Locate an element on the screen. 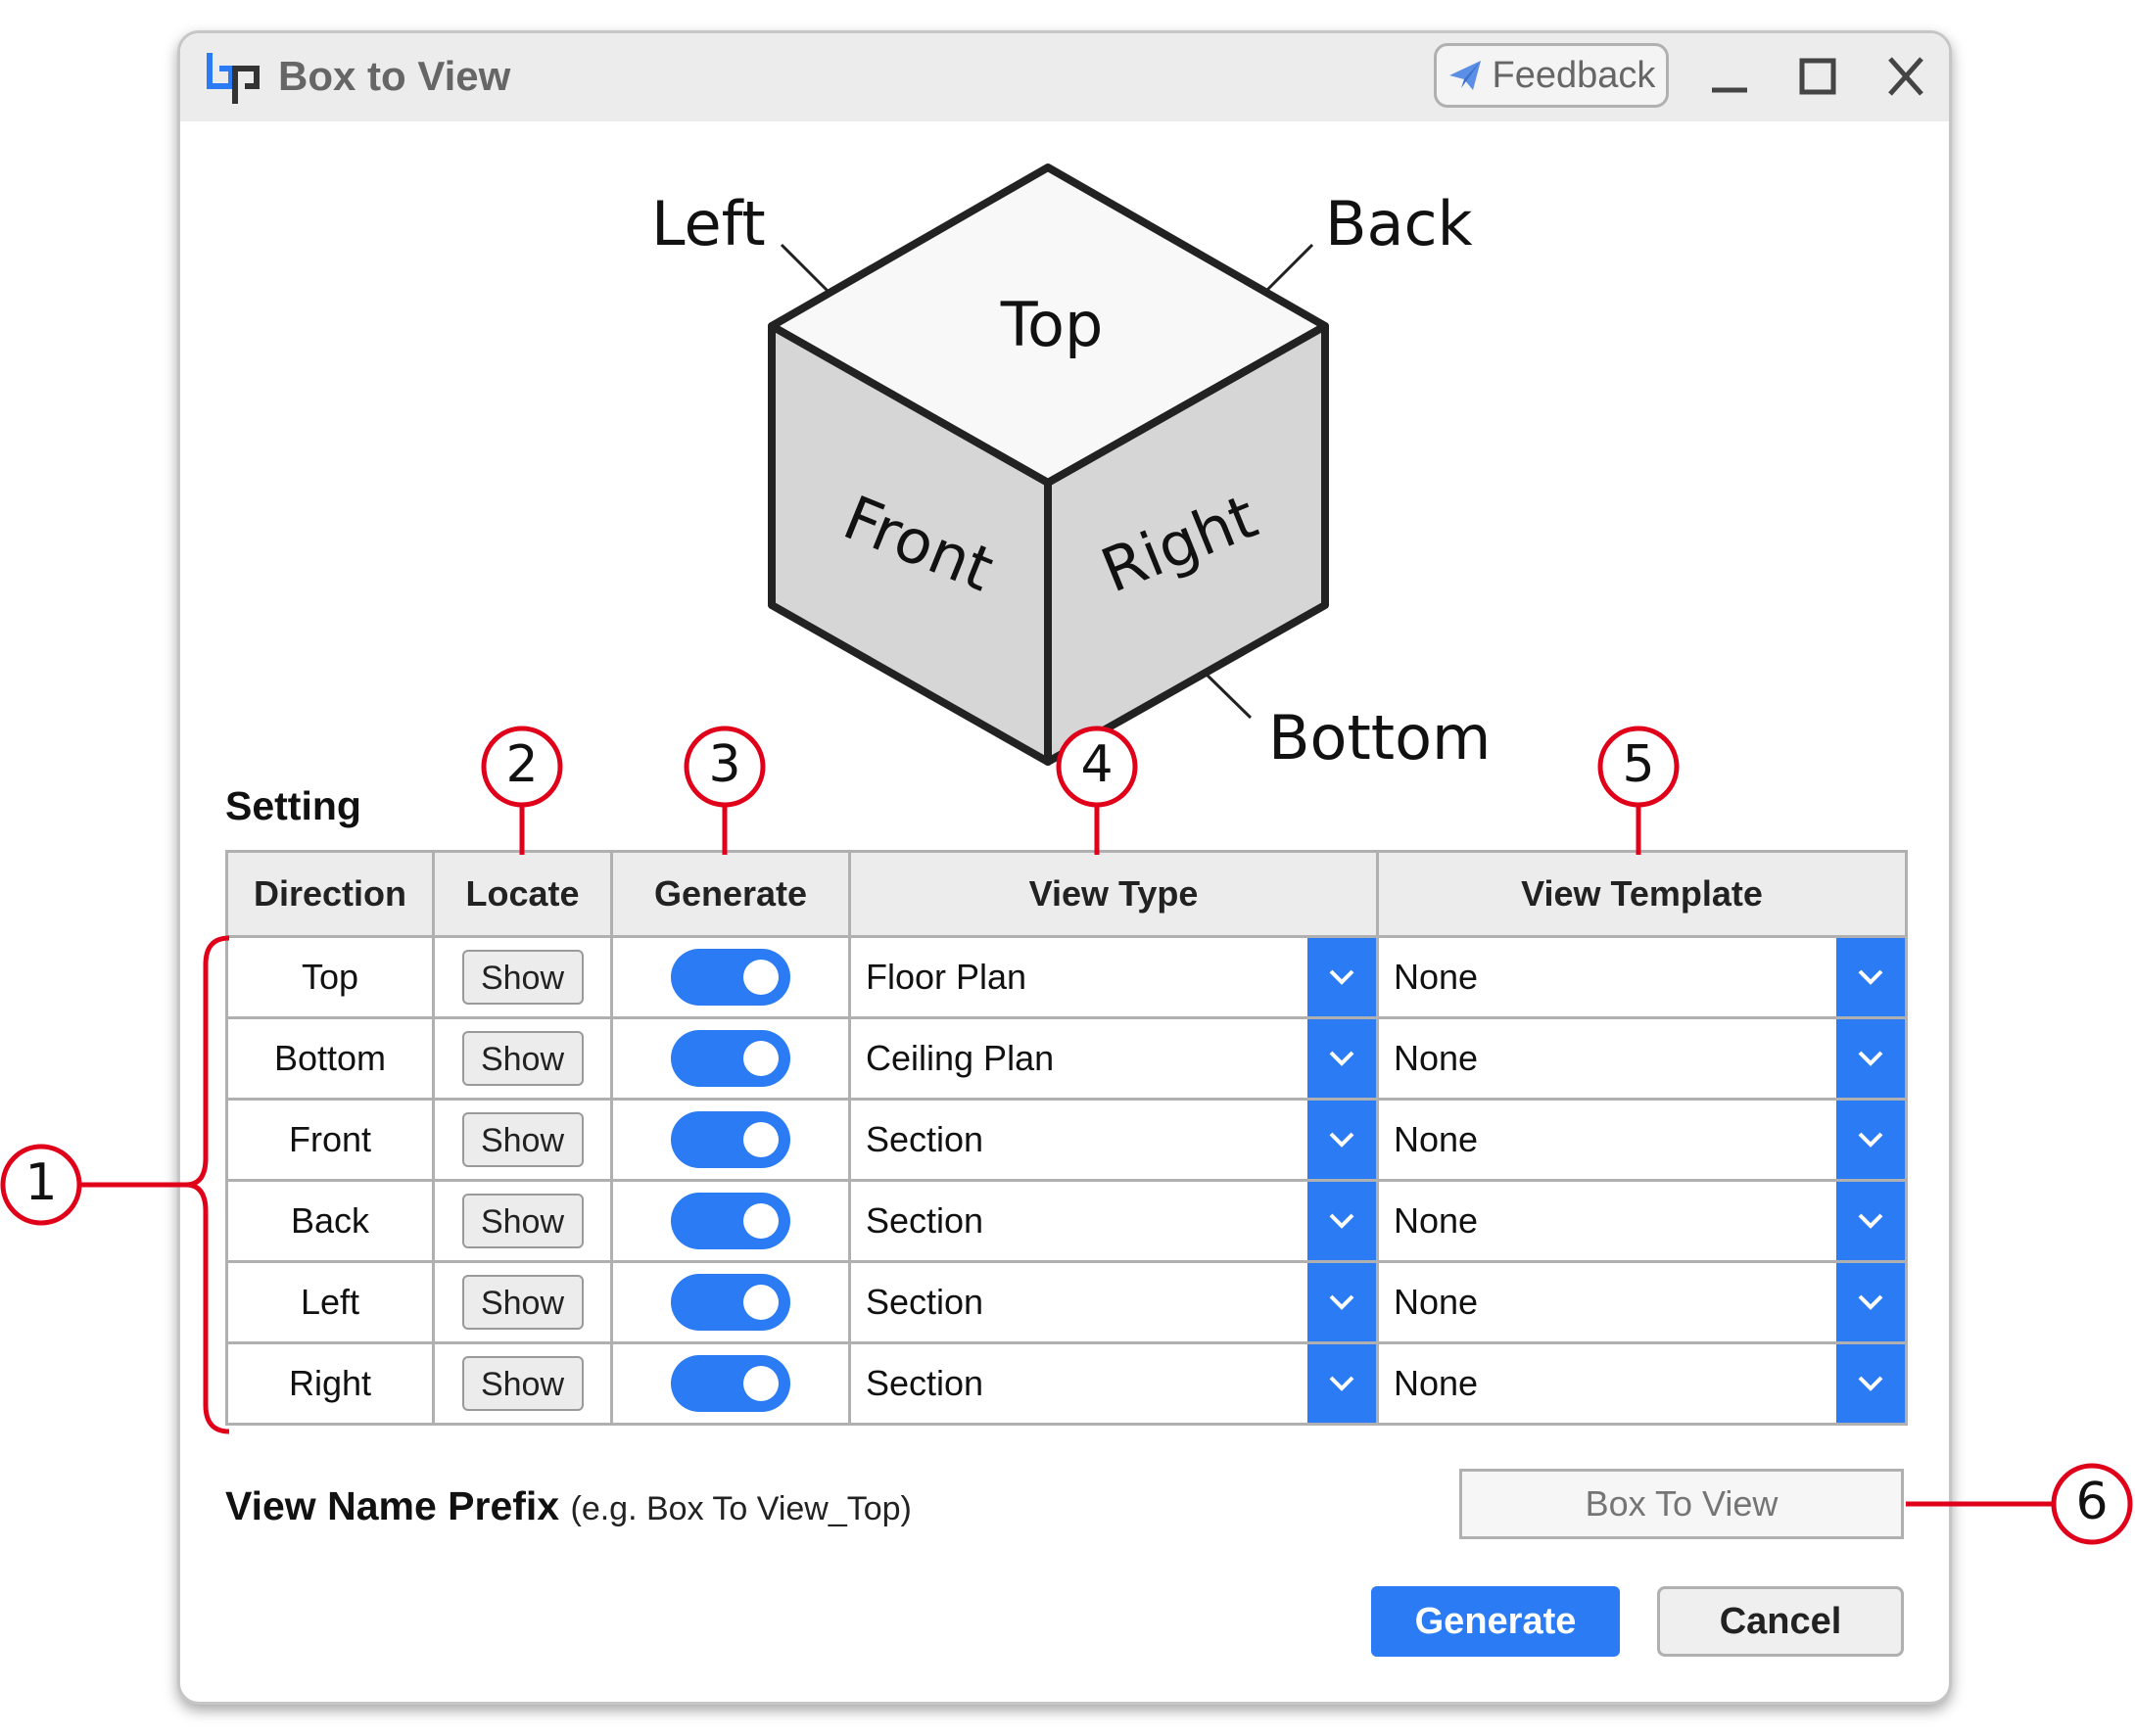 Image resolution: width=2135 pixels, height=1736 pixels. callout-number-4: 4 is located at coordinates (1097, 764).